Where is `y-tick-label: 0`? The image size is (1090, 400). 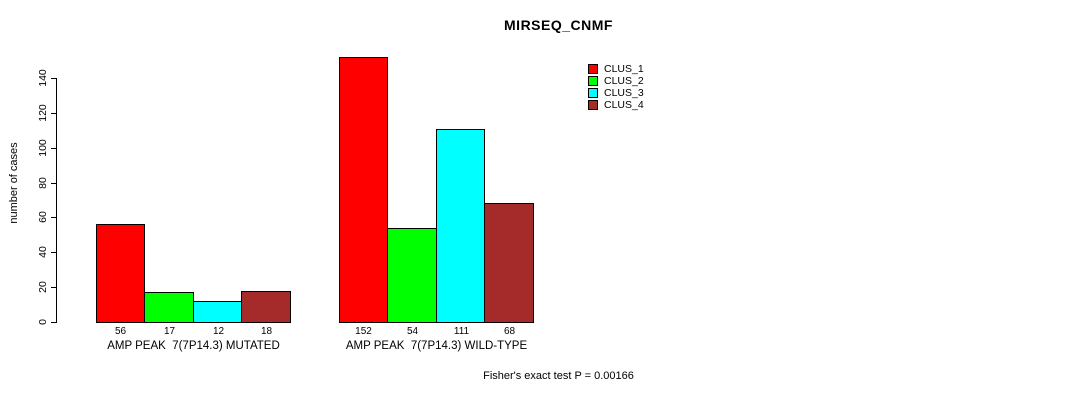 y-tick-label: 0 is located at coordinates (43, 322).